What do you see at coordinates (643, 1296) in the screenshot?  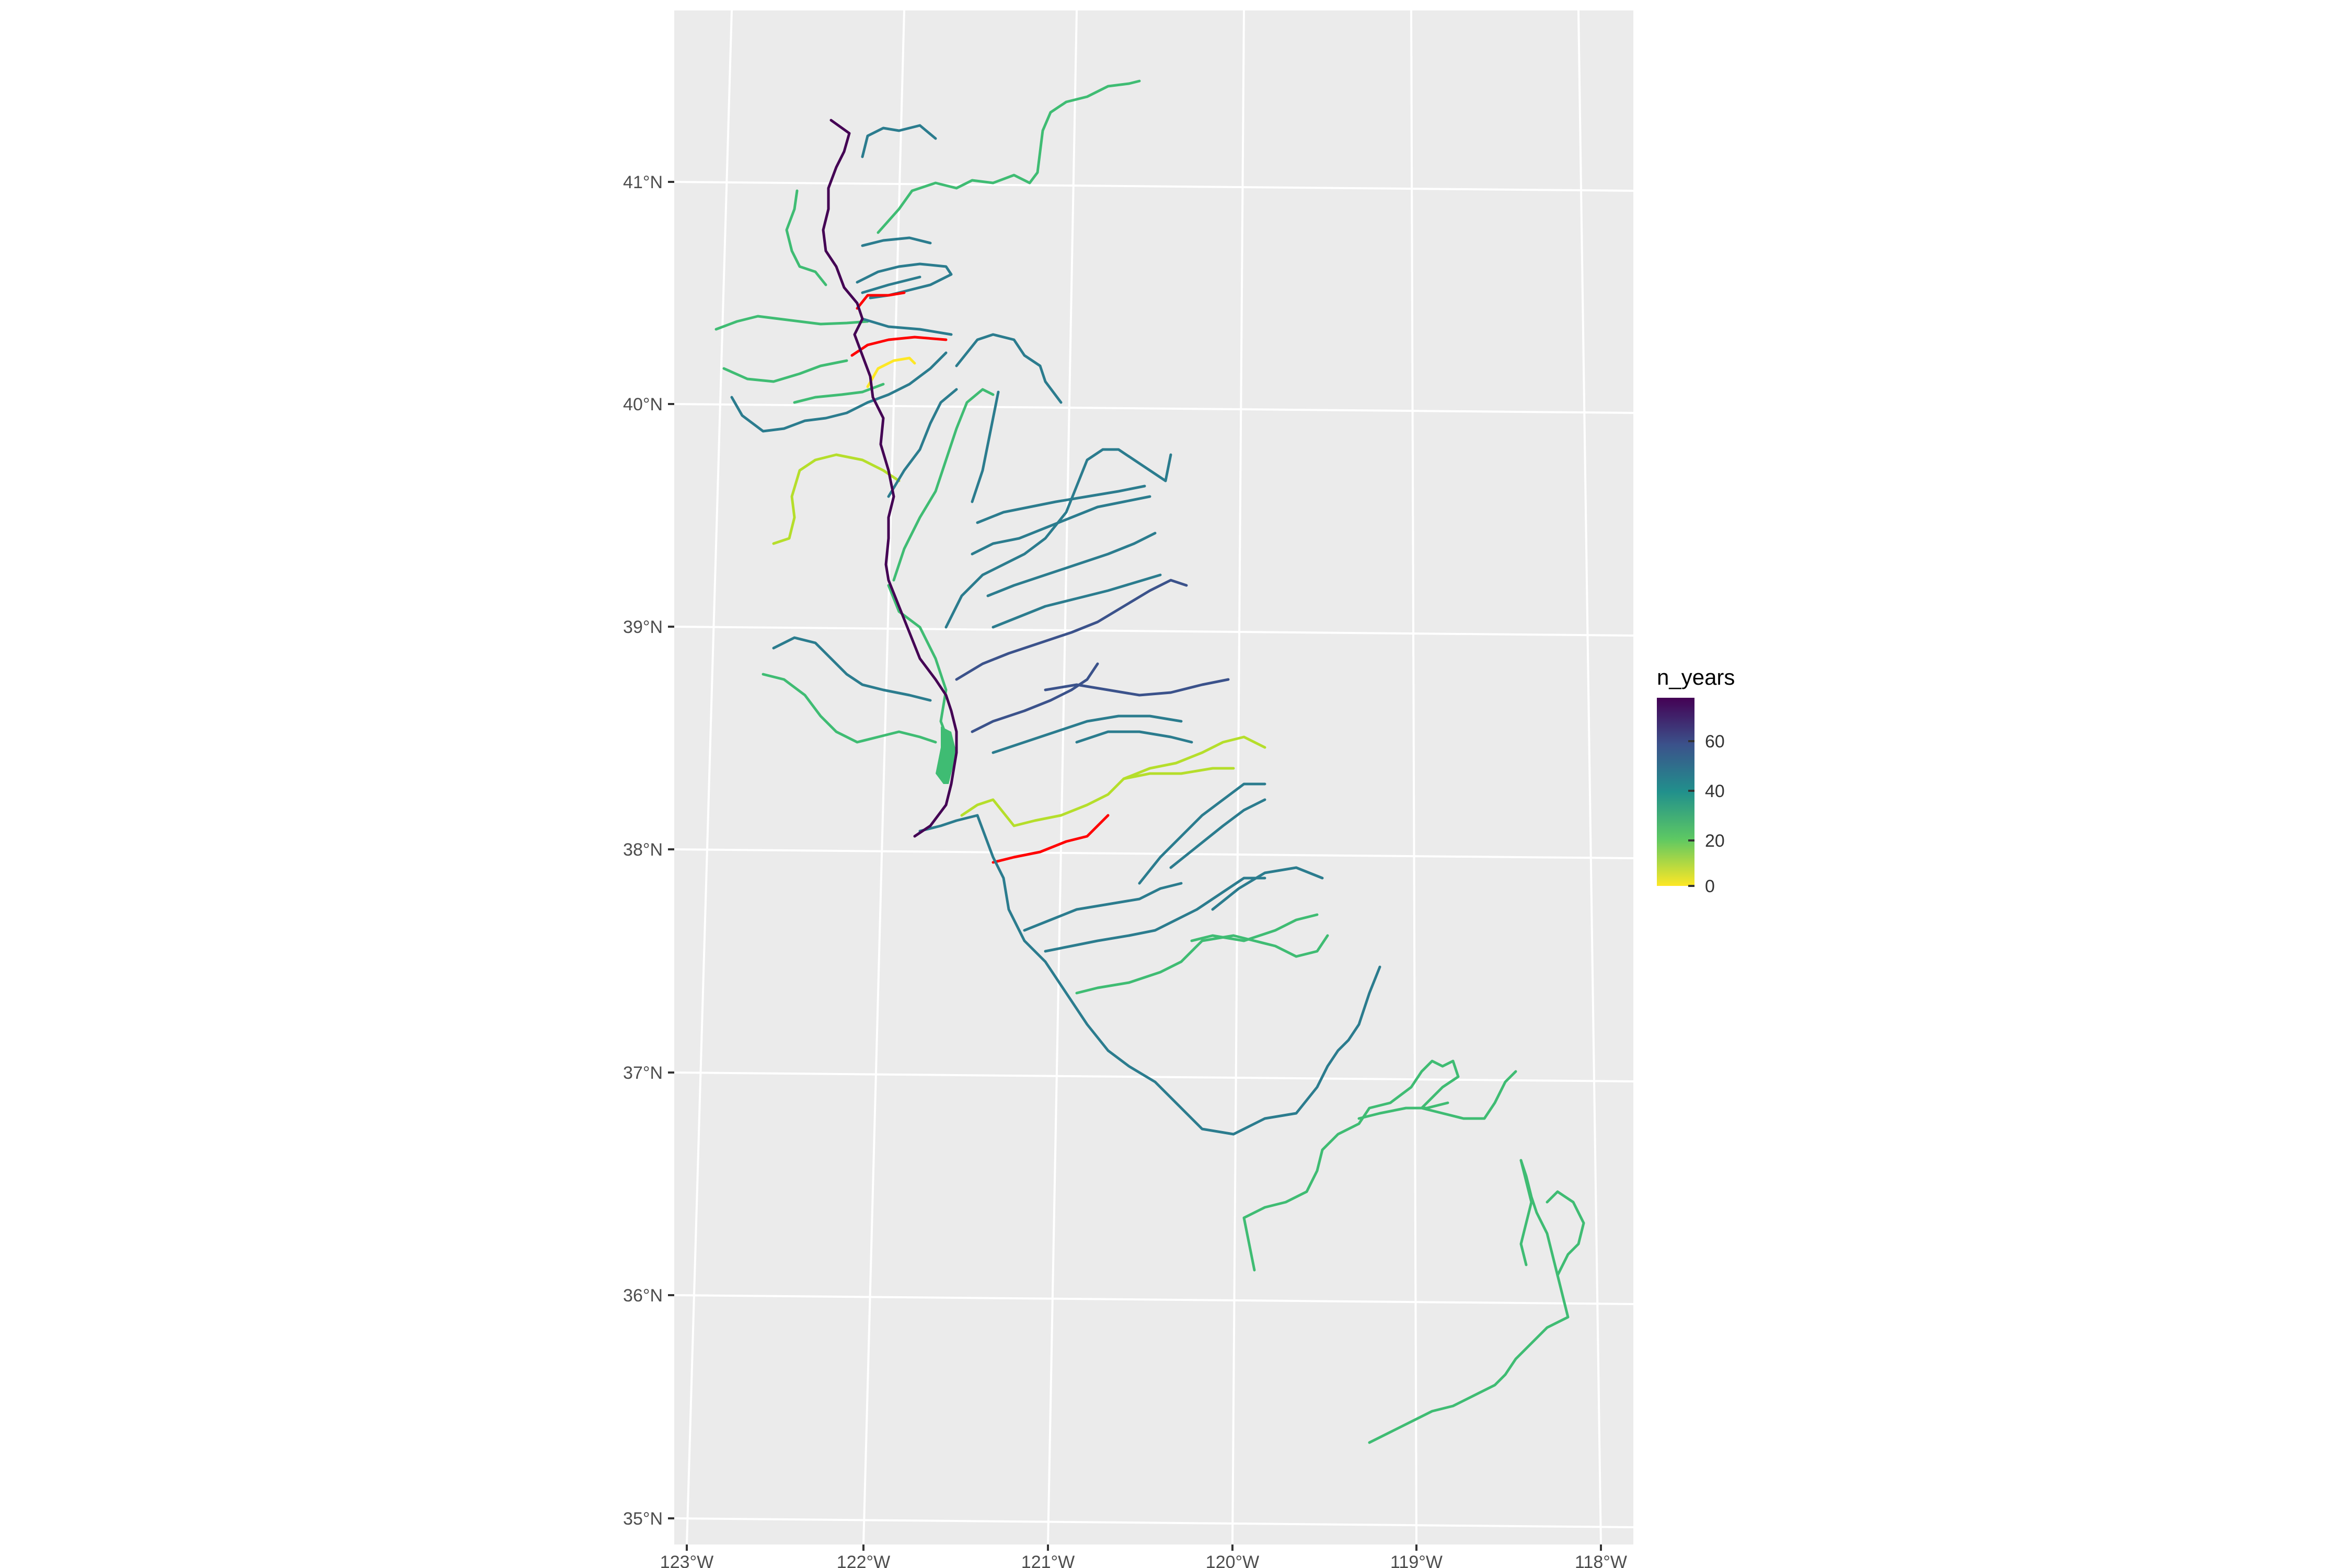 I see `lat-label-36: 36°N` at bounding box center [643, 1296].